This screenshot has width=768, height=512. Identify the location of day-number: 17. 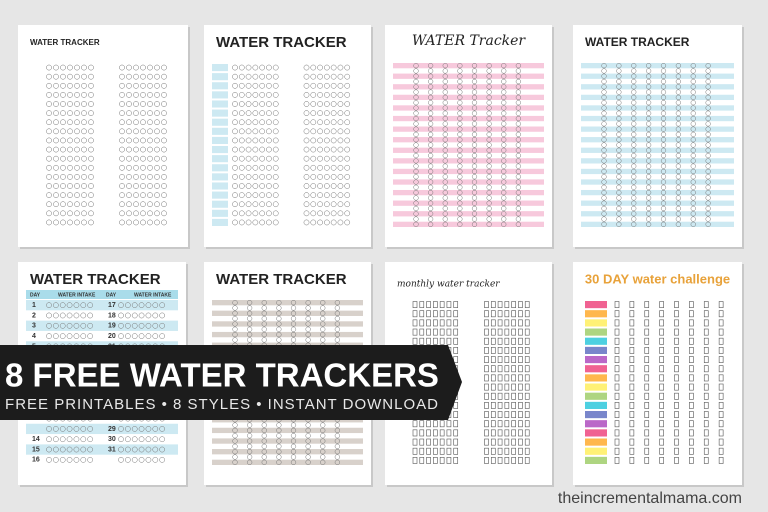
(112, 305).